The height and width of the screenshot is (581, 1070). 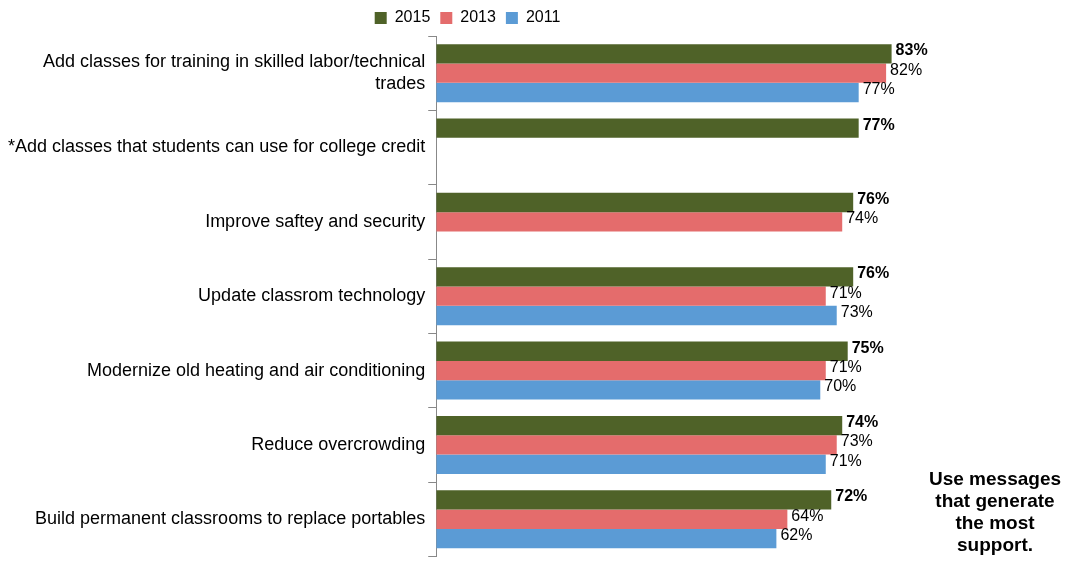 I want to click on y-tick-label: Reduce overcrowding, so click(x=338, y=443).